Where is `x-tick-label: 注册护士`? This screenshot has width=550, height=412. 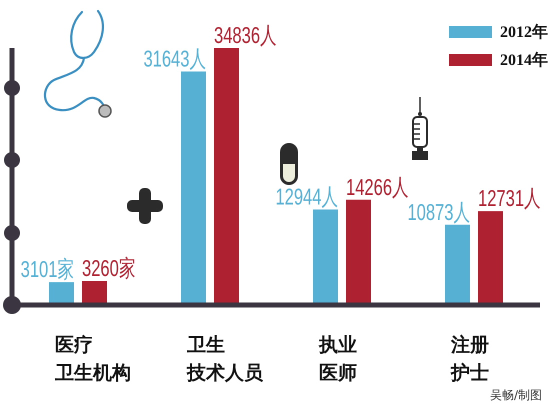
x-tick-label: 注册护士 is located at coordinates (469, 359).